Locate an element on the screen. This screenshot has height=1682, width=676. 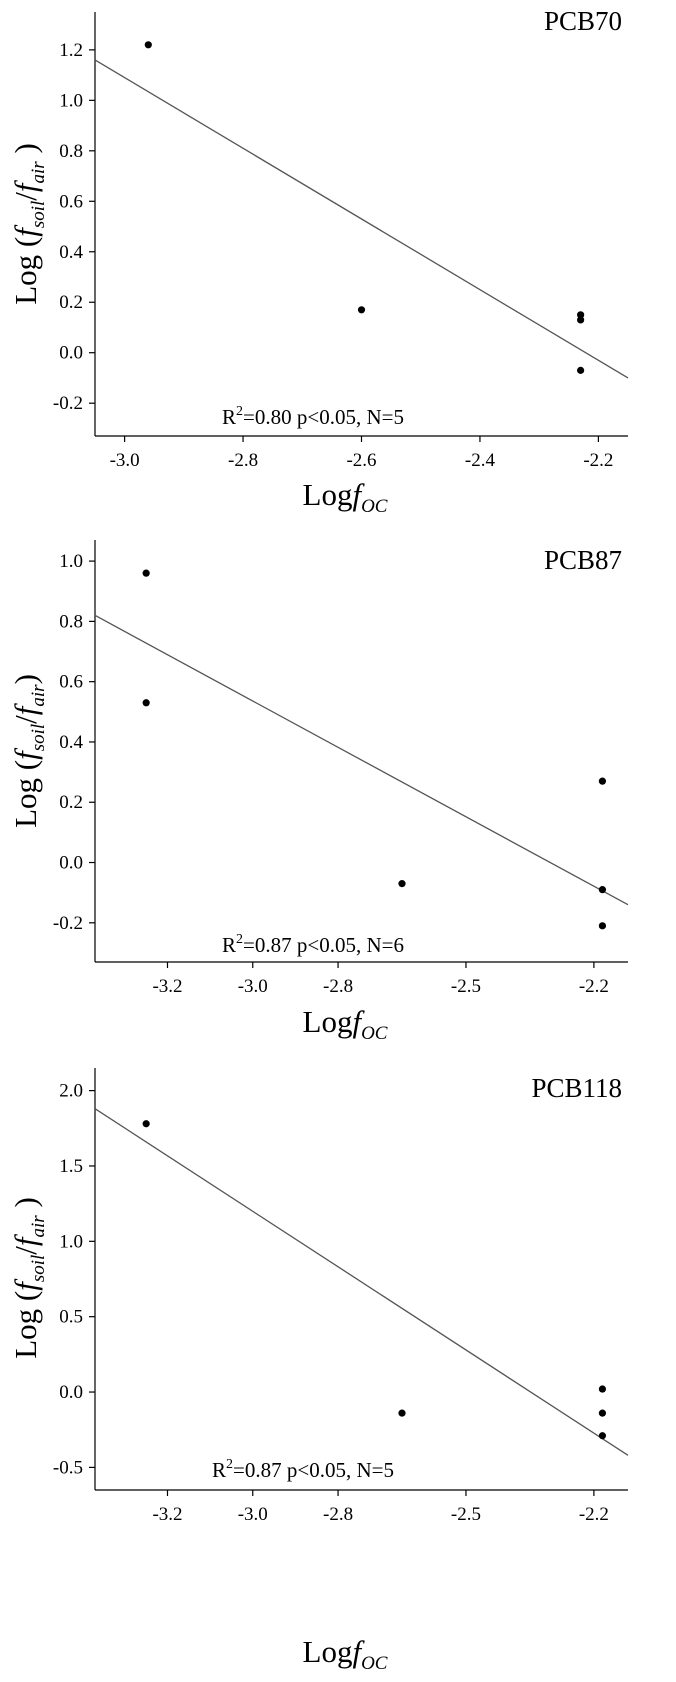
stats-annotation: R2=0.80 p<0.05, N=5 is located at coordinates (313, 416).